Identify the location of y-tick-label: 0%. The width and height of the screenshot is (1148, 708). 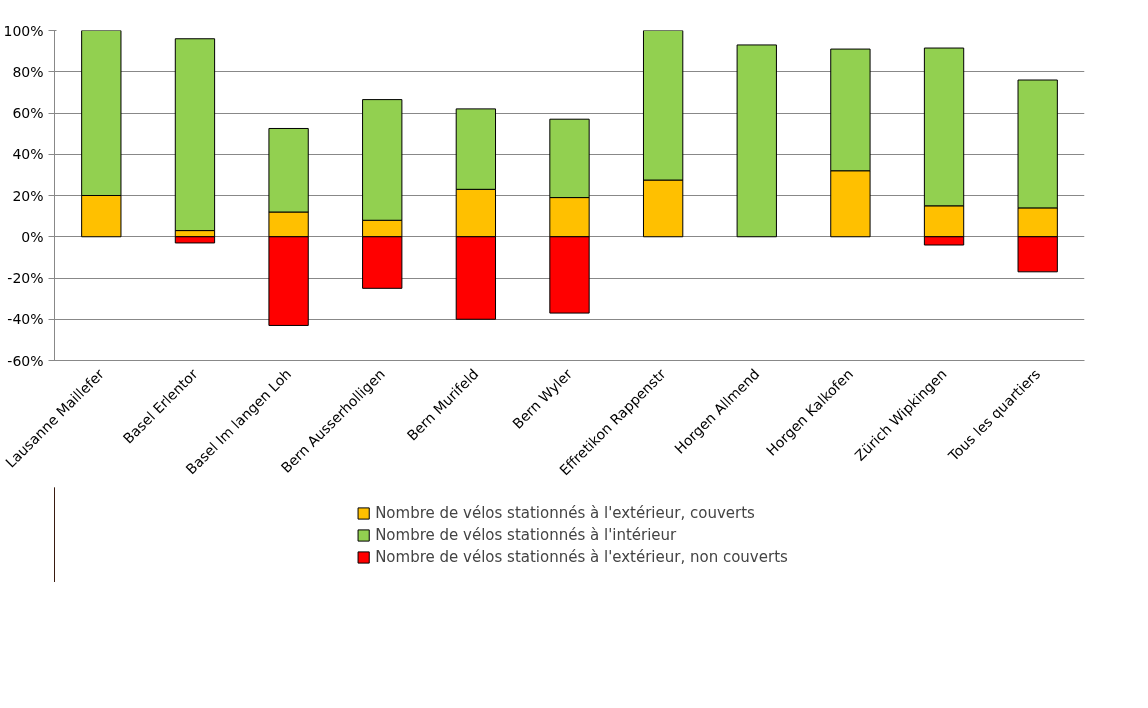
(32, 236).